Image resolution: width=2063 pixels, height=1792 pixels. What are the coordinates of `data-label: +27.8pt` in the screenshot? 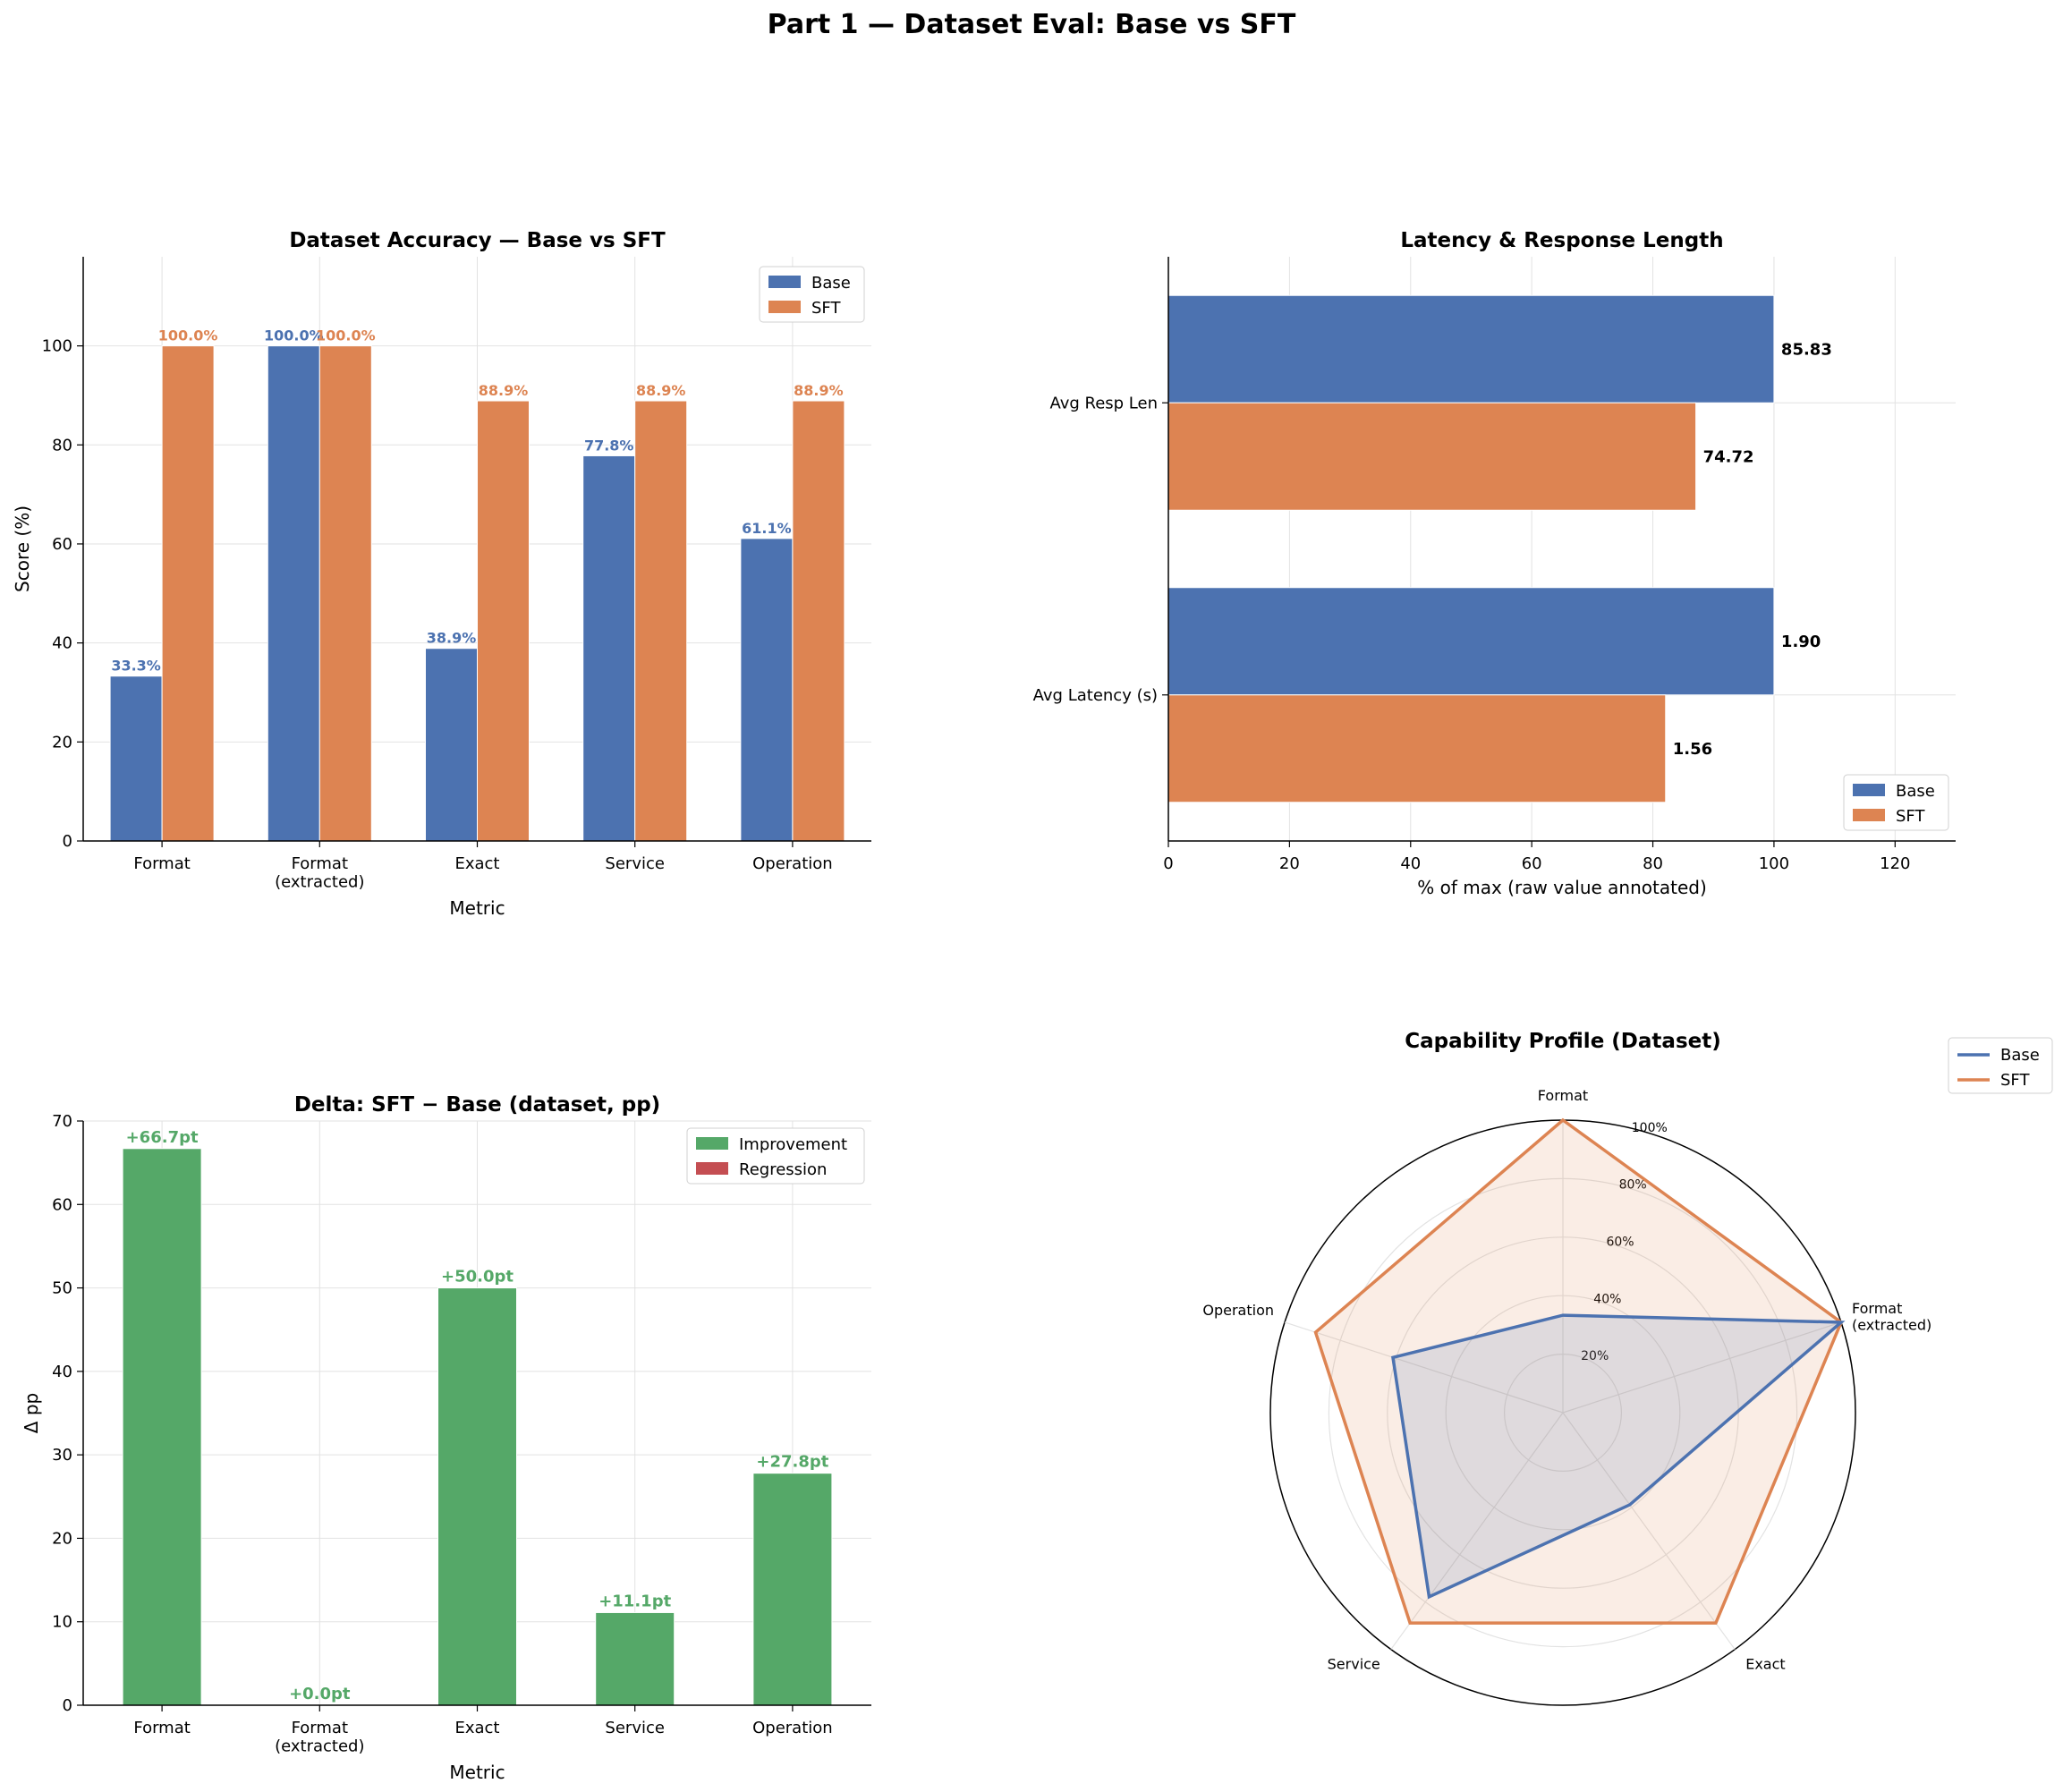 It's located at (792, 1462).